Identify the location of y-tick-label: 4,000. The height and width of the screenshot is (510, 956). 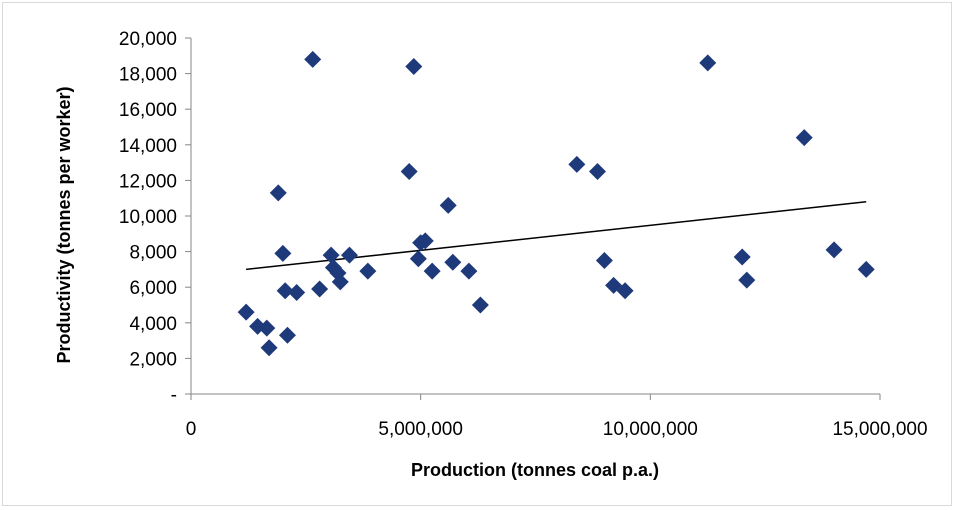
(153, 324).